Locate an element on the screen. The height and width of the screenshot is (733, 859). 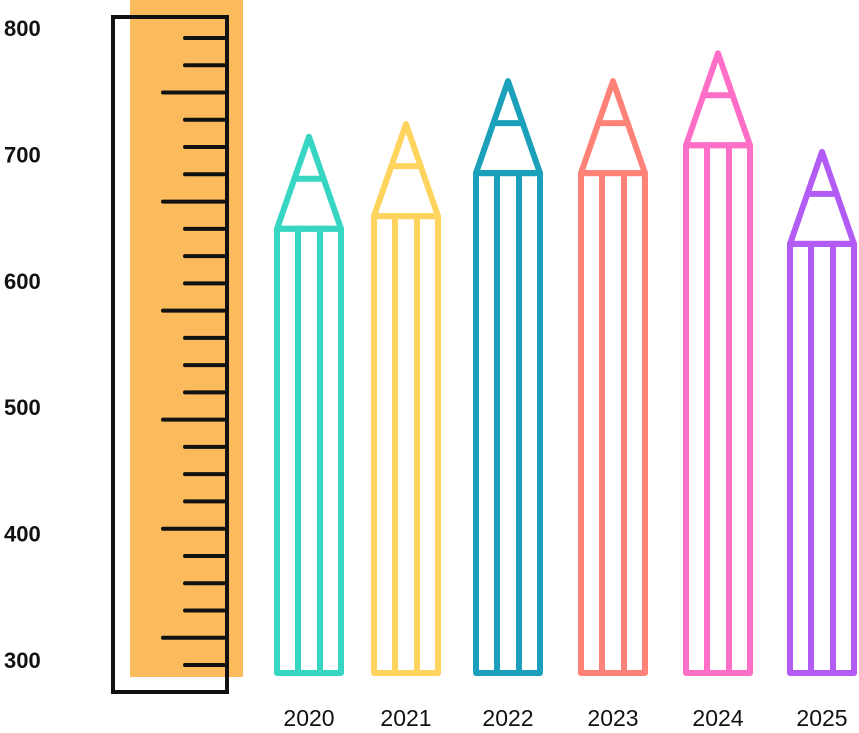
pencil-bar-2020 is located at coordinates (309, 404).